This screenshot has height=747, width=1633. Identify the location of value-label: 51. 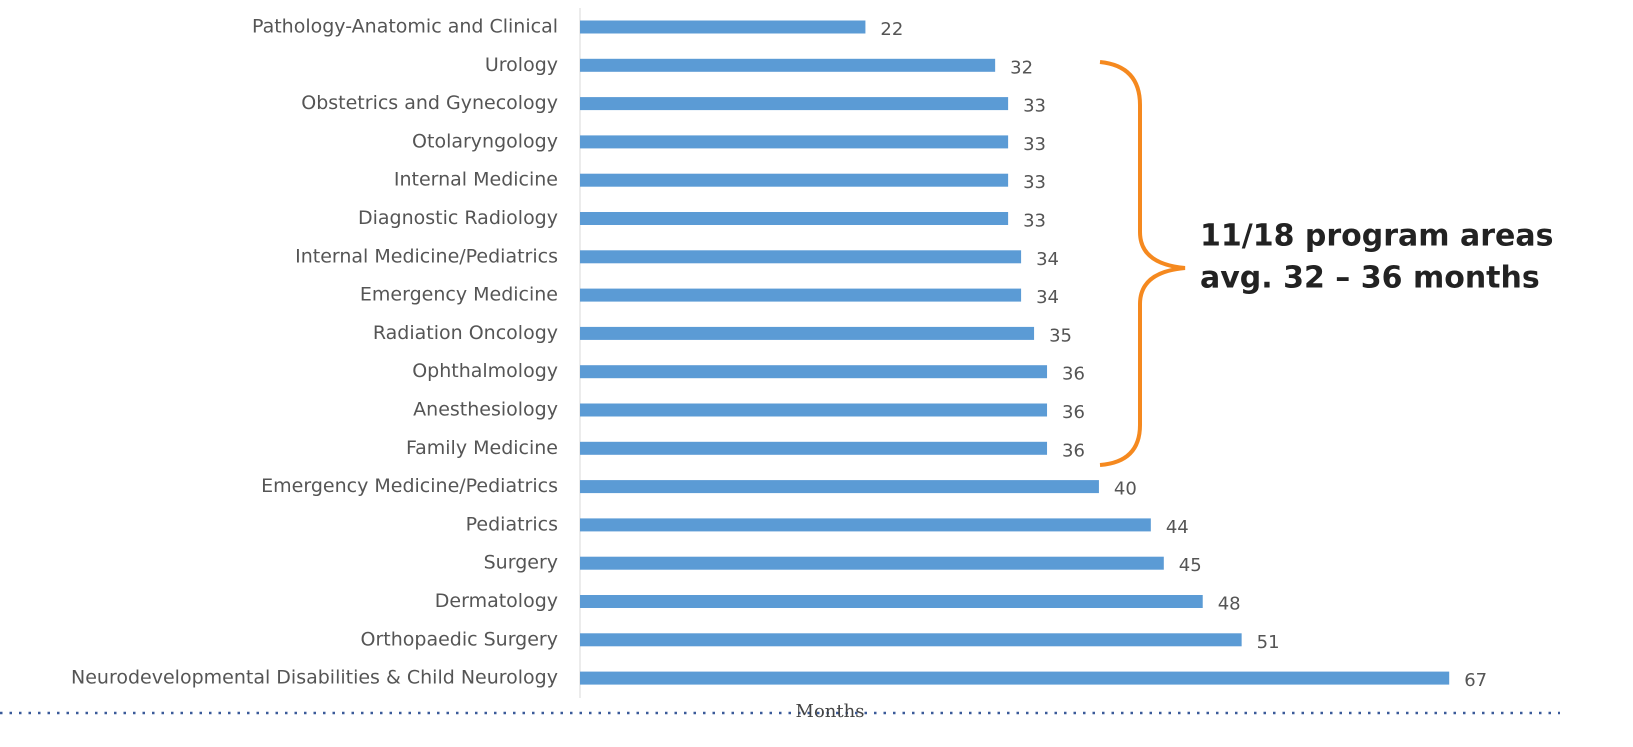
(1268, 642).